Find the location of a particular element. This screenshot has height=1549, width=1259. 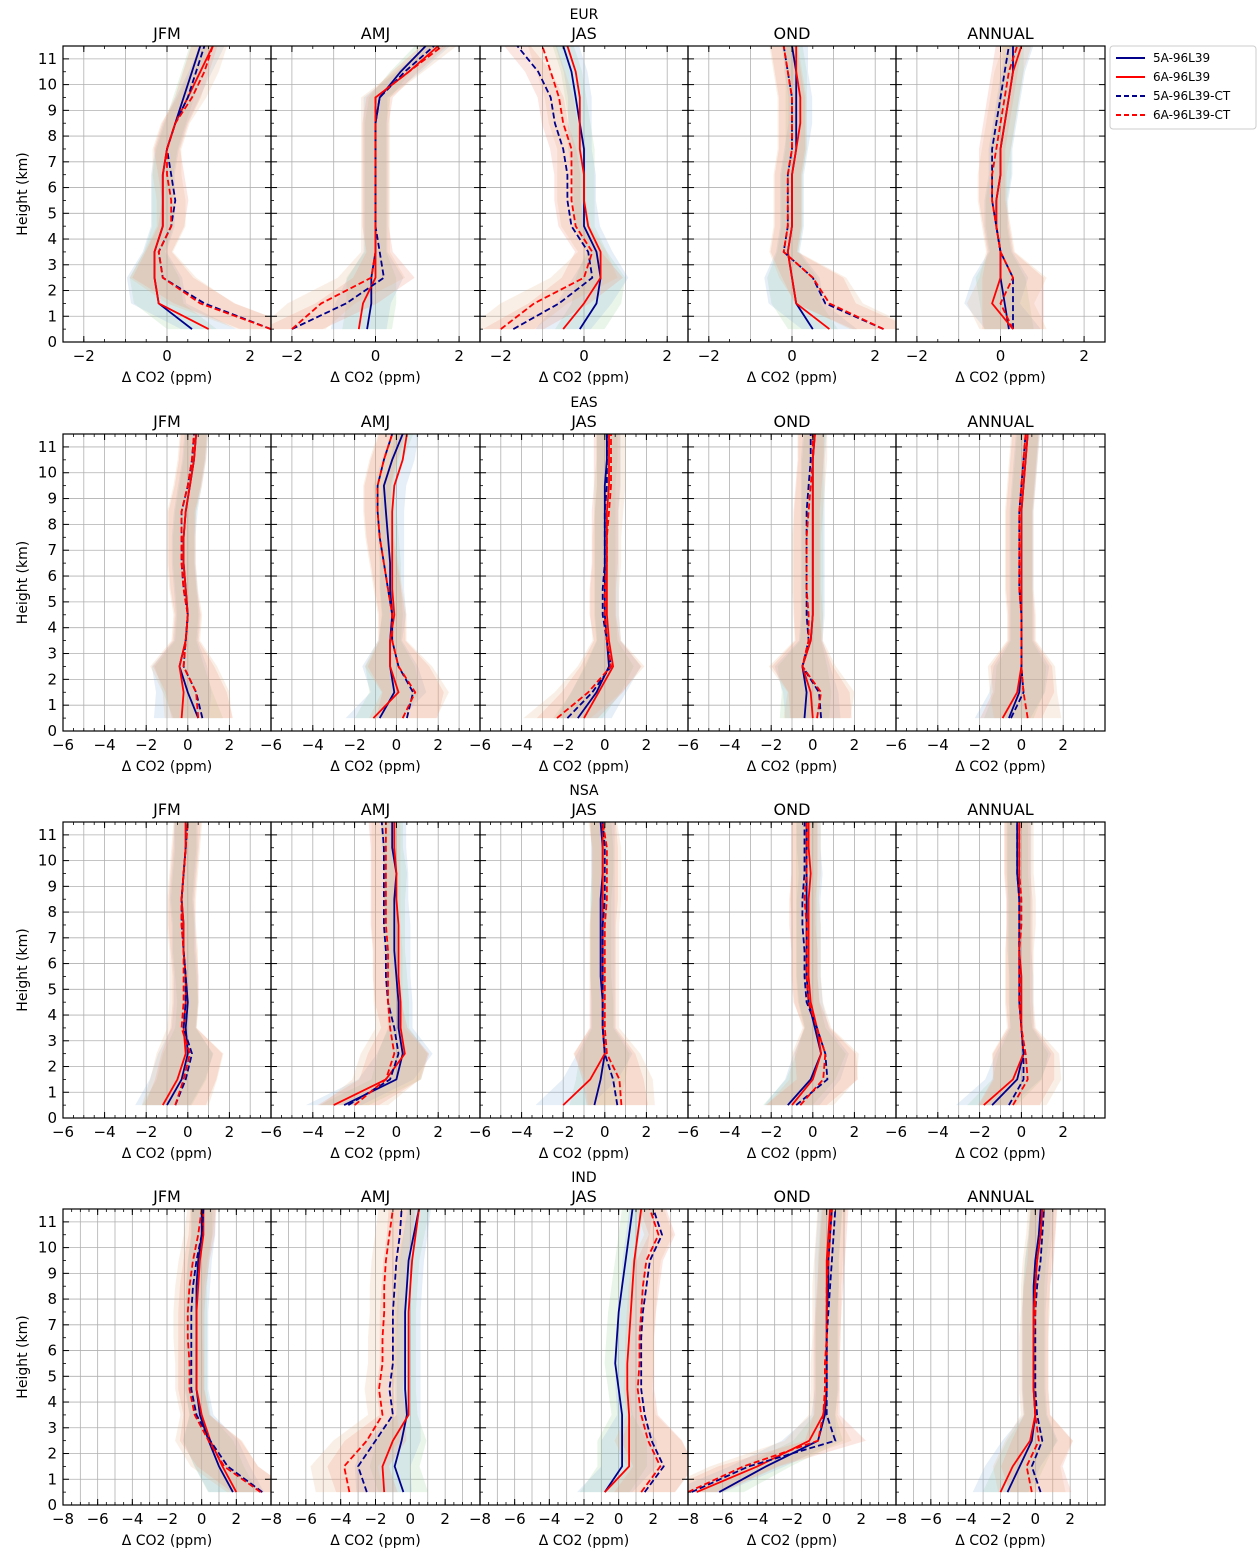

y-tick-label: 4 is located at coordinates (52, 1402).